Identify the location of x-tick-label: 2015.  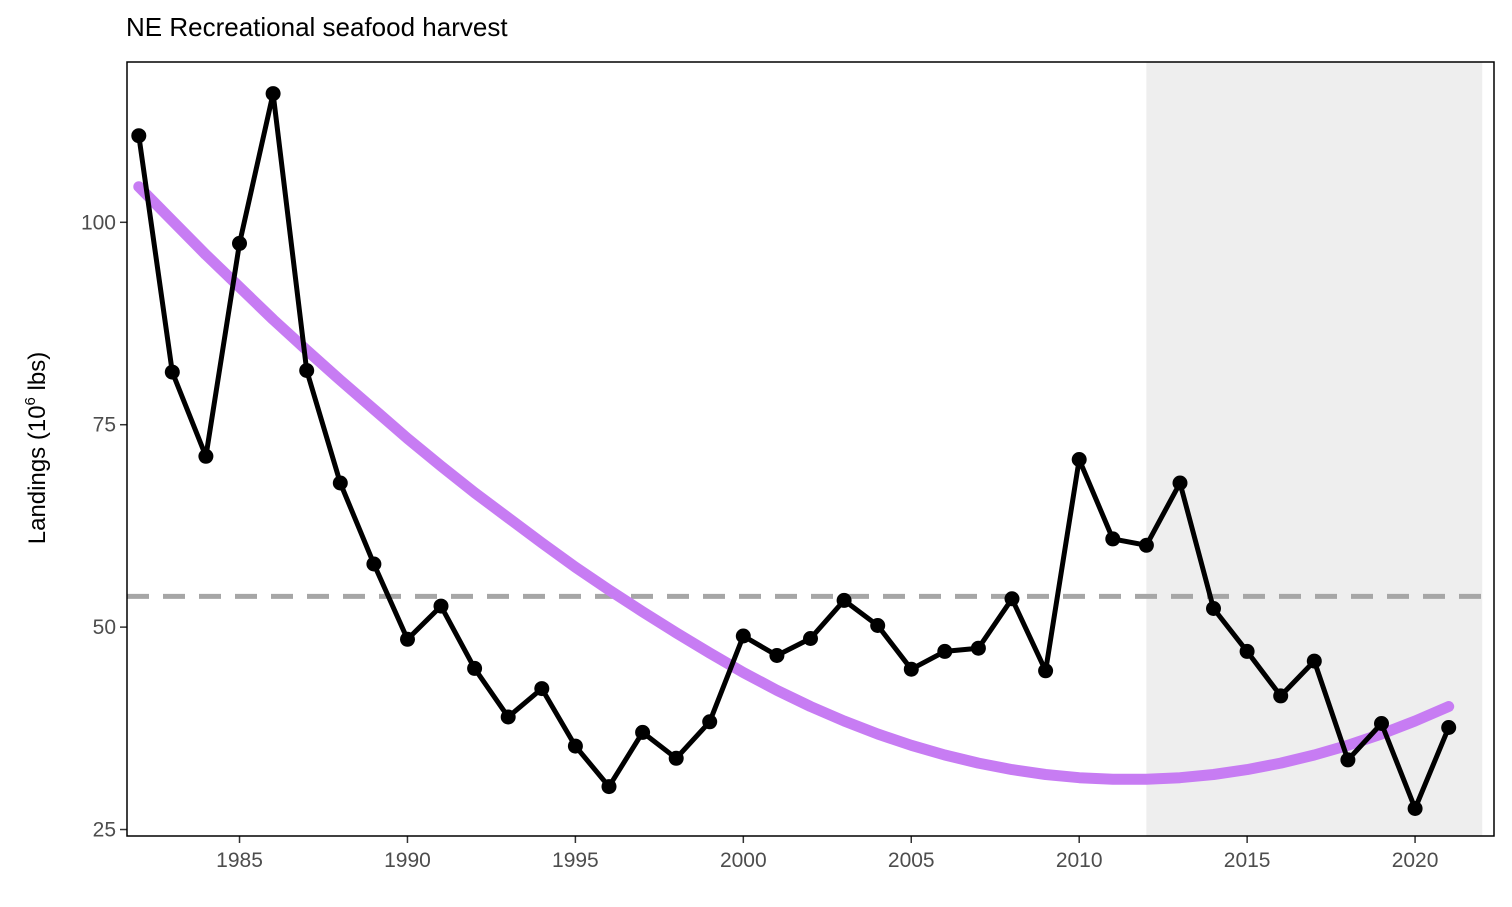
(1247, 860).